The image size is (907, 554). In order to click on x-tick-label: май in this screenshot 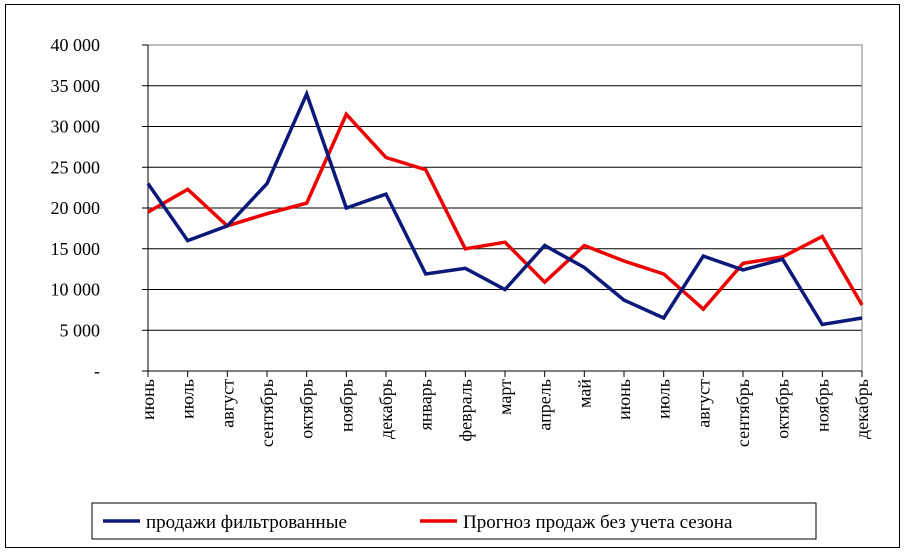, I will do `click(584, 393)`.